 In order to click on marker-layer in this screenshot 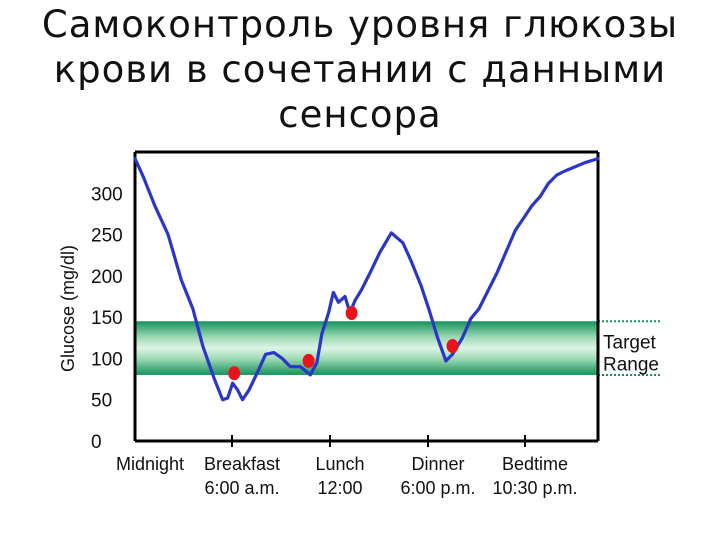, I will do `click(343, 343)`.